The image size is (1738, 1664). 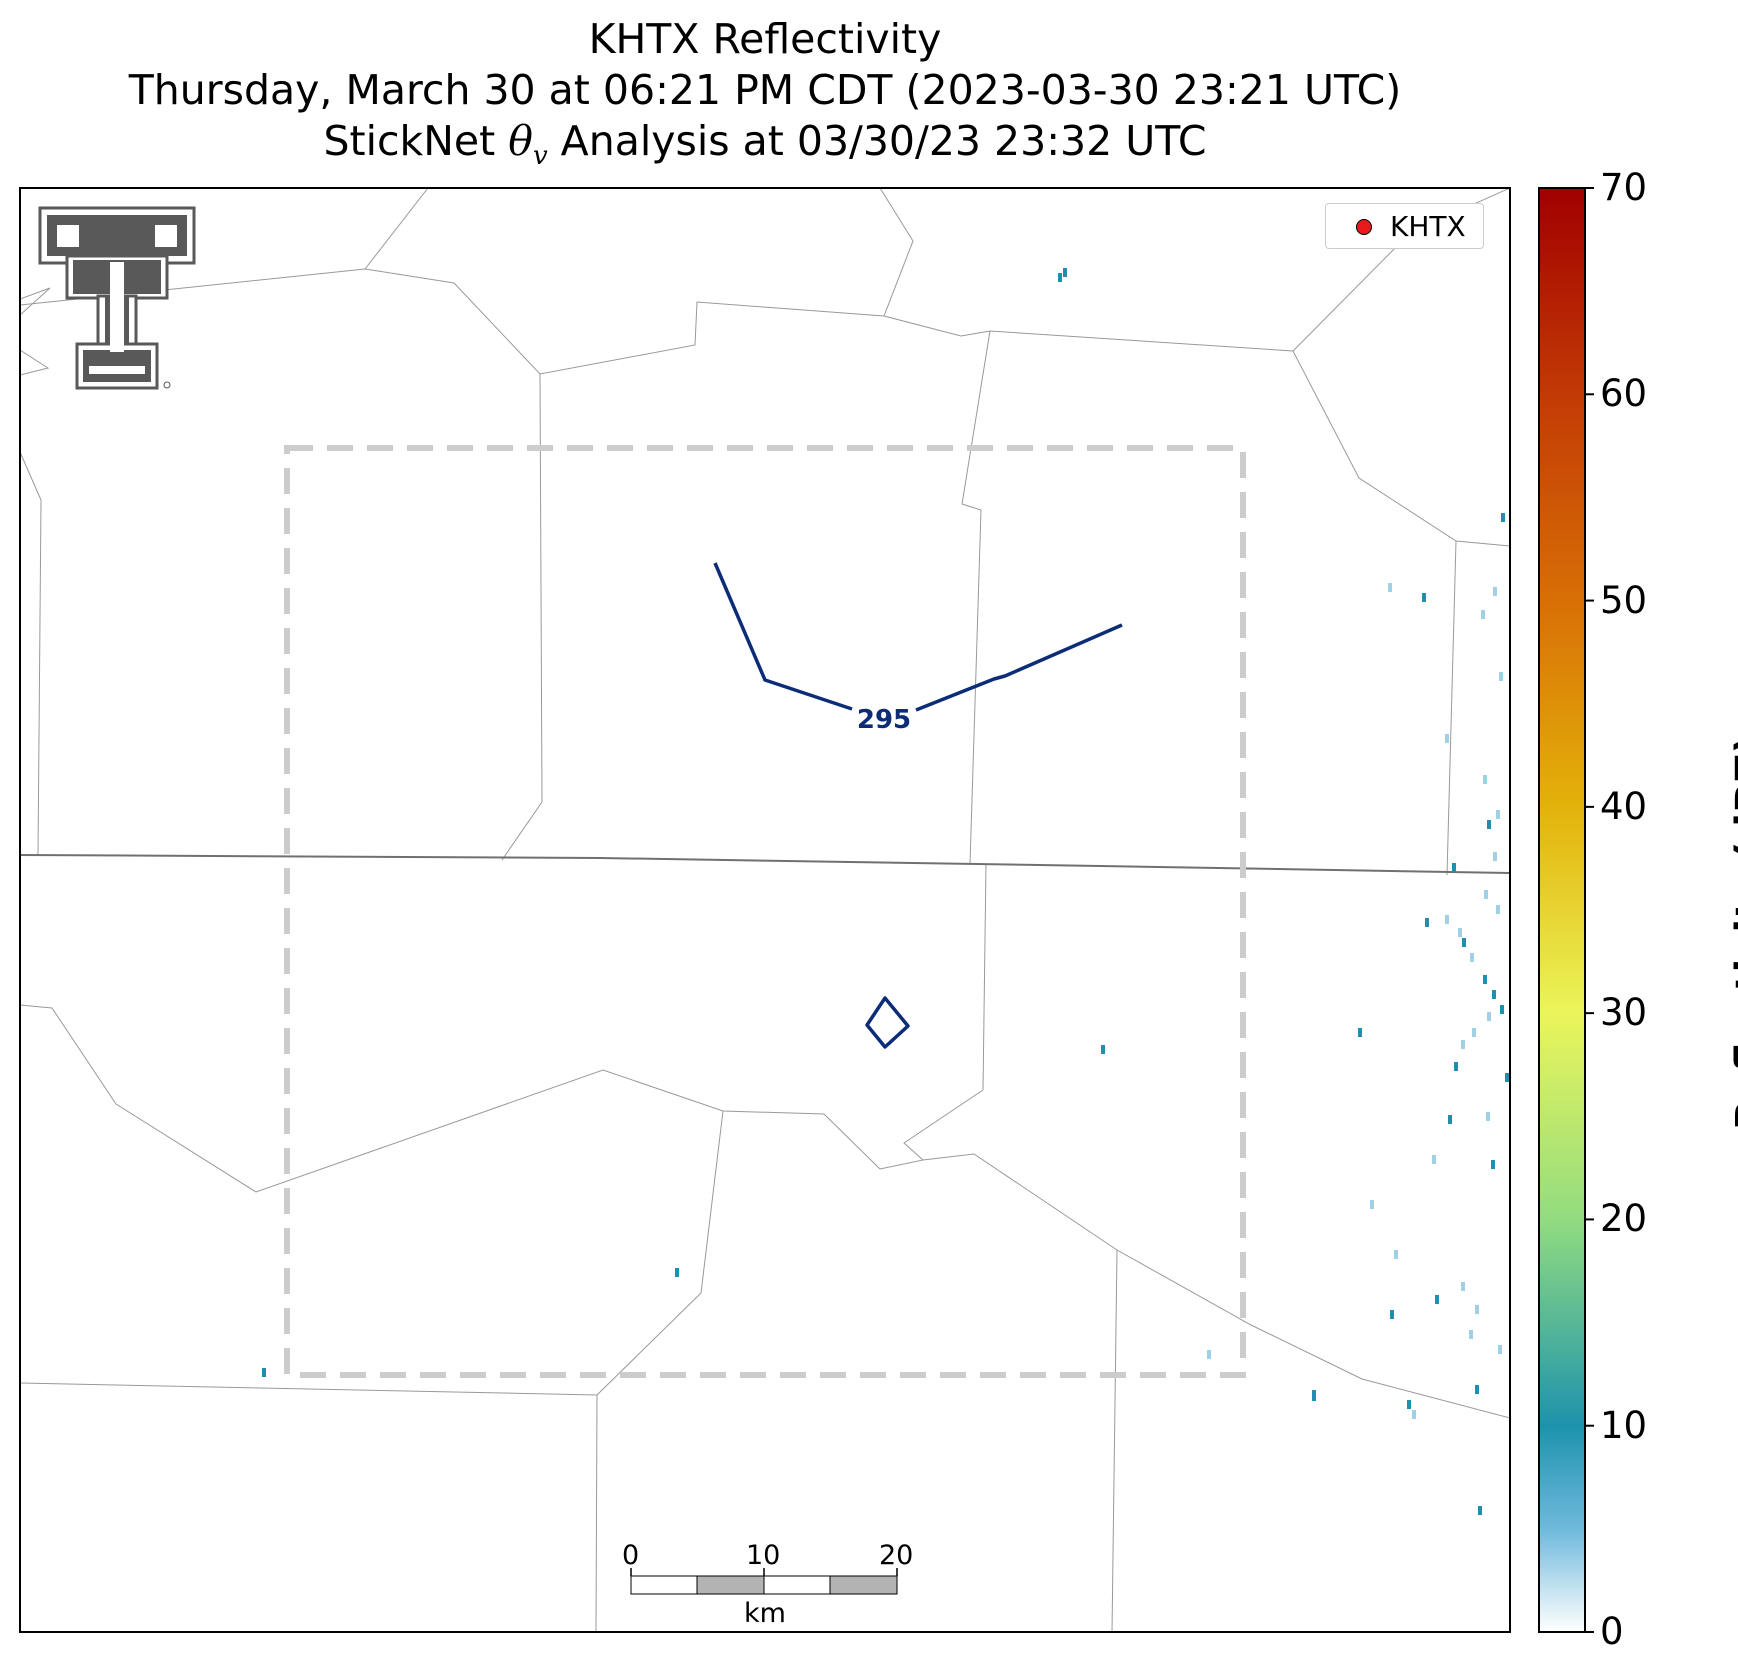 I want to click on theta-subscript: v, so click(x=540, y=156).